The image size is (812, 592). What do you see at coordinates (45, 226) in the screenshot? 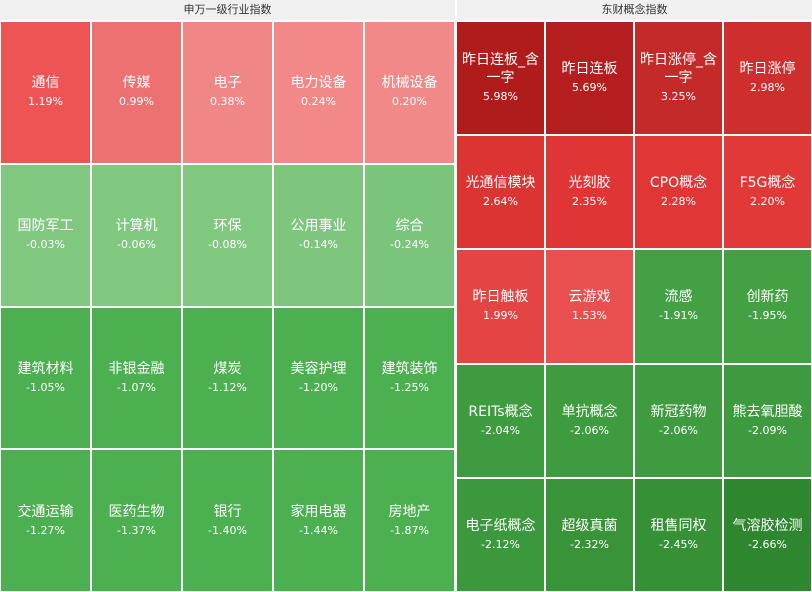
I see `tile-name: 国防军工` at bounding box center [45, 226].